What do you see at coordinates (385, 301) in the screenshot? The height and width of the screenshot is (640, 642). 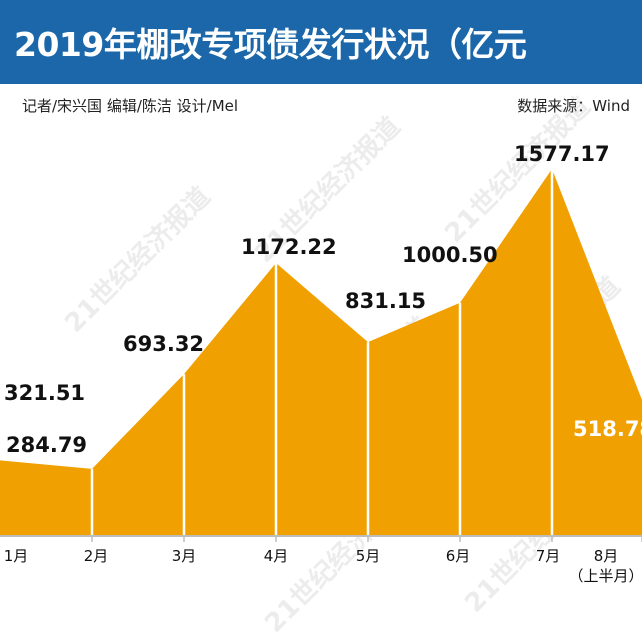 I see `data-label: 831.15` at bounding box center [385, 301].